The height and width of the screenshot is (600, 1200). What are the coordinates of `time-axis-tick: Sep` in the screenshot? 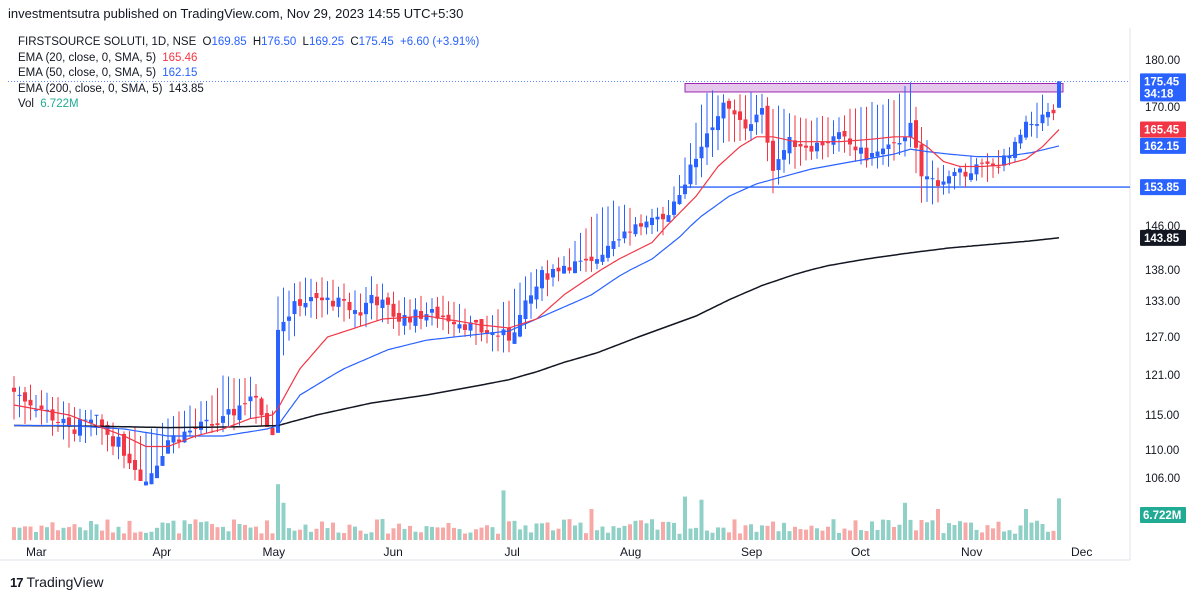 It's located at (752, 552).